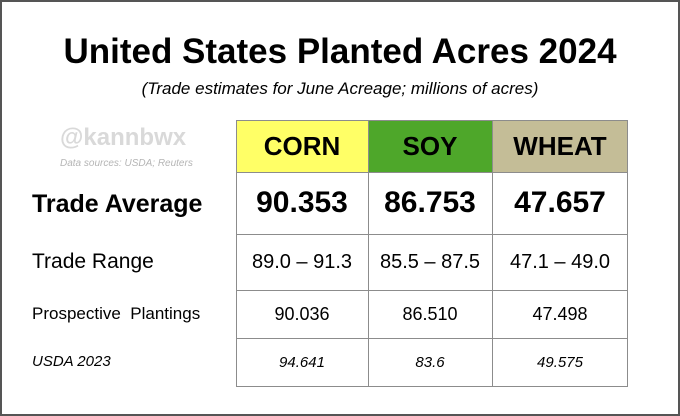 This screenshot has height=416, width=680. What do you see at coordinates (302, 313) in the screenshot?
I see `cell-prospective-plantings-corn: 90.036` at bounding box center [302, 313].